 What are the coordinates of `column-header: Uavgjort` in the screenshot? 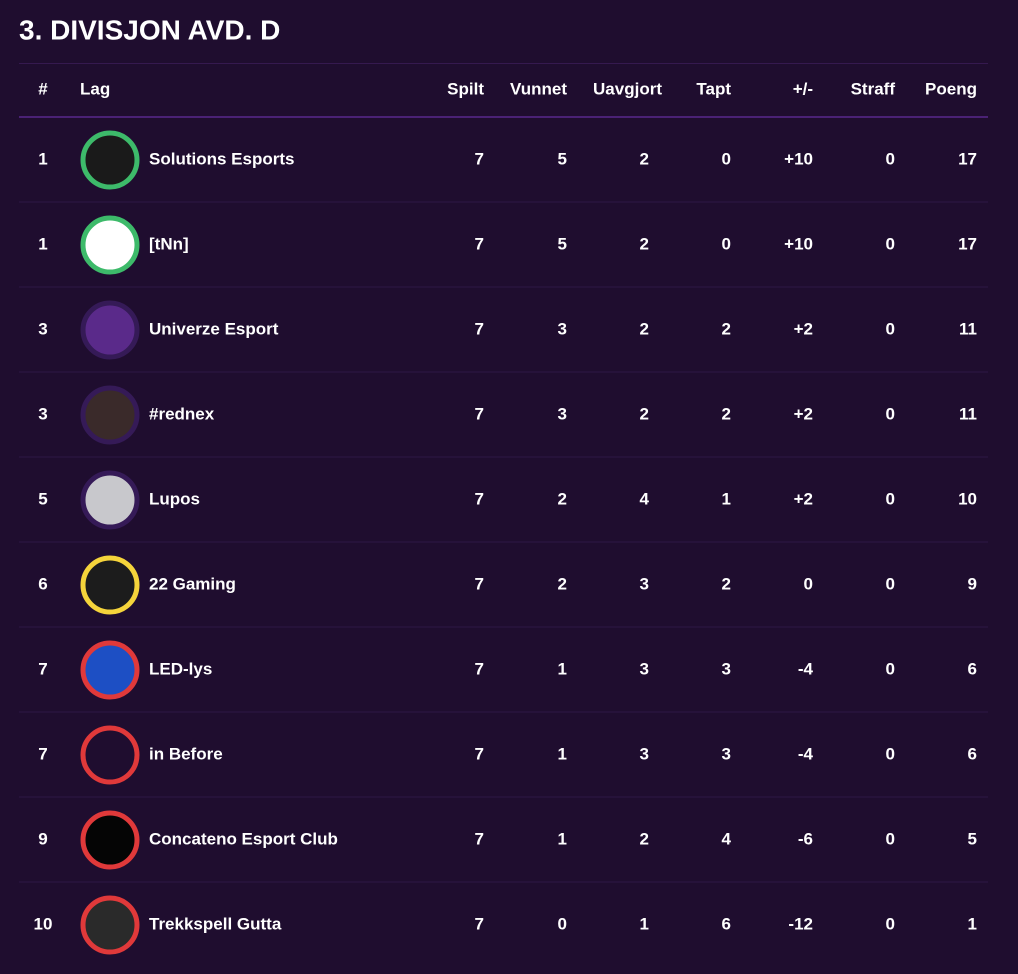 It's located at (627, 88).